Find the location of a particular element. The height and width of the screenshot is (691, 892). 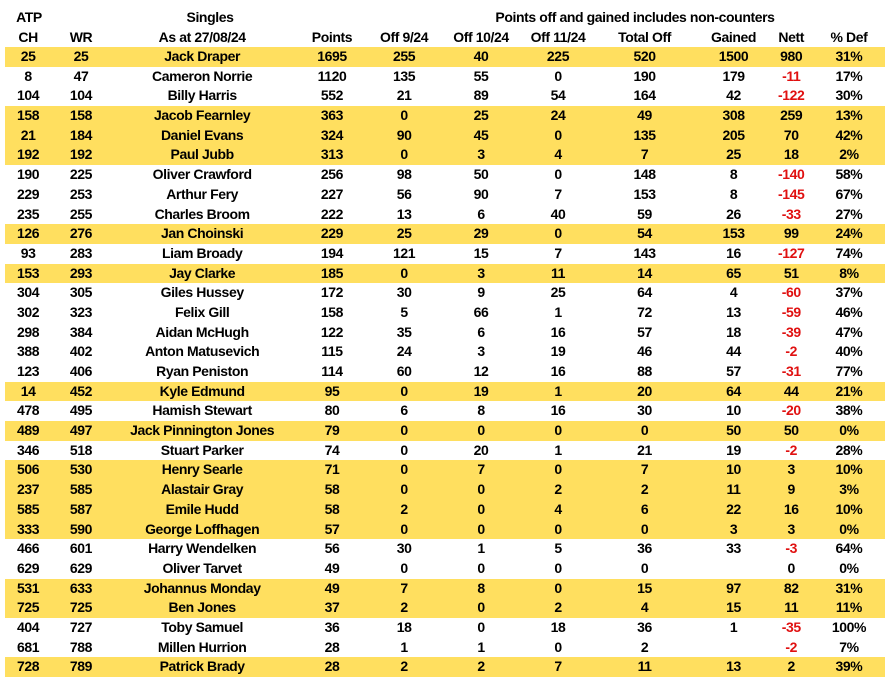

cell-gained: 13 is located at coordinates (733, 311).